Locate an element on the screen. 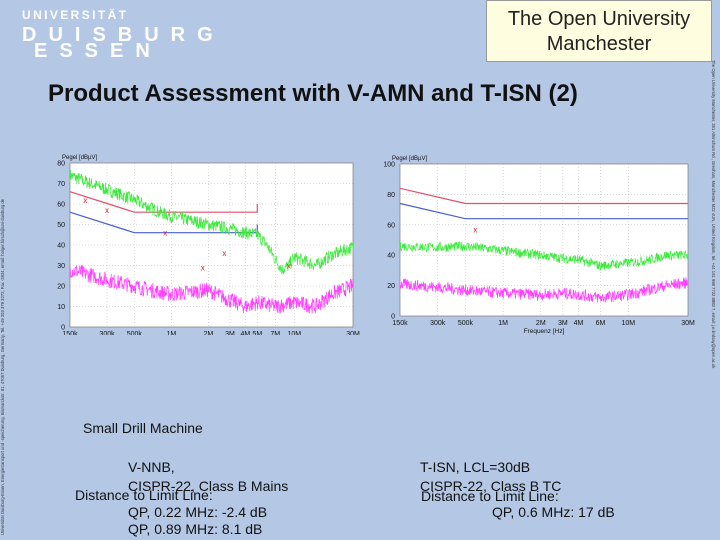 This screenshot has height=540, width=720. right-desc-line-1: T-ISN, LCL=30dB is located at coordinates (475, 467).